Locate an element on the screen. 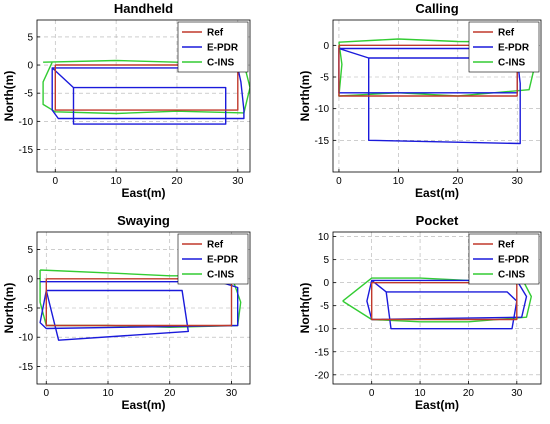 This screenshot has height=424, width=550. panel-swaying-series-ref is located at coordinates (139, 302).